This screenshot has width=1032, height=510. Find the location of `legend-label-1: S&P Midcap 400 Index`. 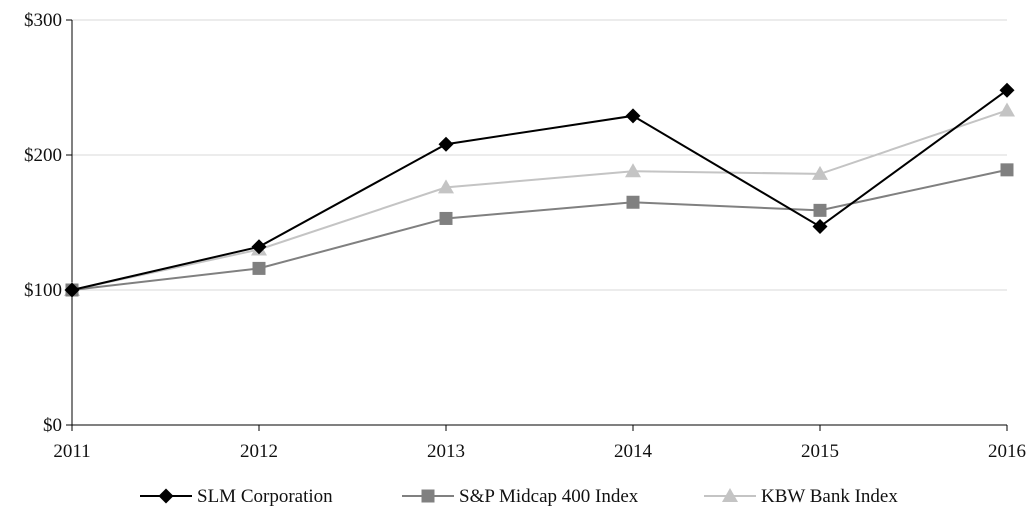

legend-label-1: S&P Midcap 400 Index is located at coordinates (549, 496).